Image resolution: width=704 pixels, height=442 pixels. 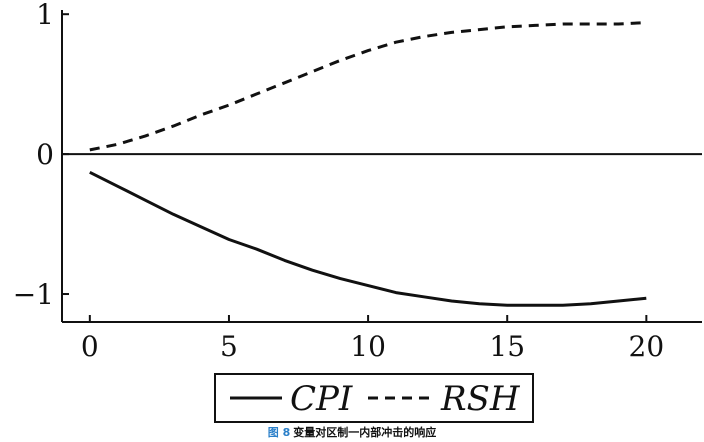 I want to click on legend: CPI RSH, so click(x=374, y=398).